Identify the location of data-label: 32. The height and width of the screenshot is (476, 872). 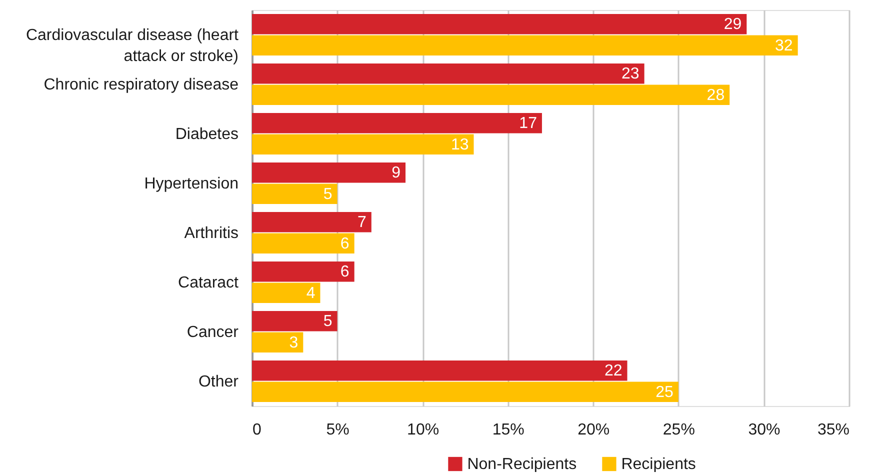
(784, 45).